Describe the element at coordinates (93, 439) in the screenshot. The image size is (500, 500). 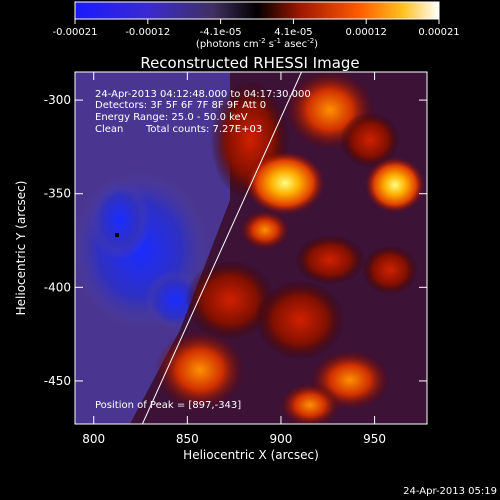
I see `x-tick-label: 800` at that location.